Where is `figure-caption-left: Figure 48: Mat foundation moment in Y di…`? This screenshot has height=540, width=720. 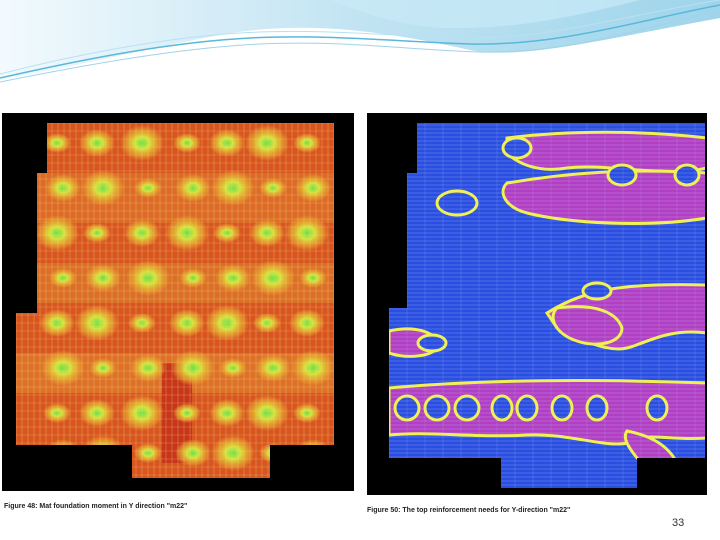
figure-caption-left: Figure 48: Mat foundation moment in Y di… is located at coordinates (96, 506).